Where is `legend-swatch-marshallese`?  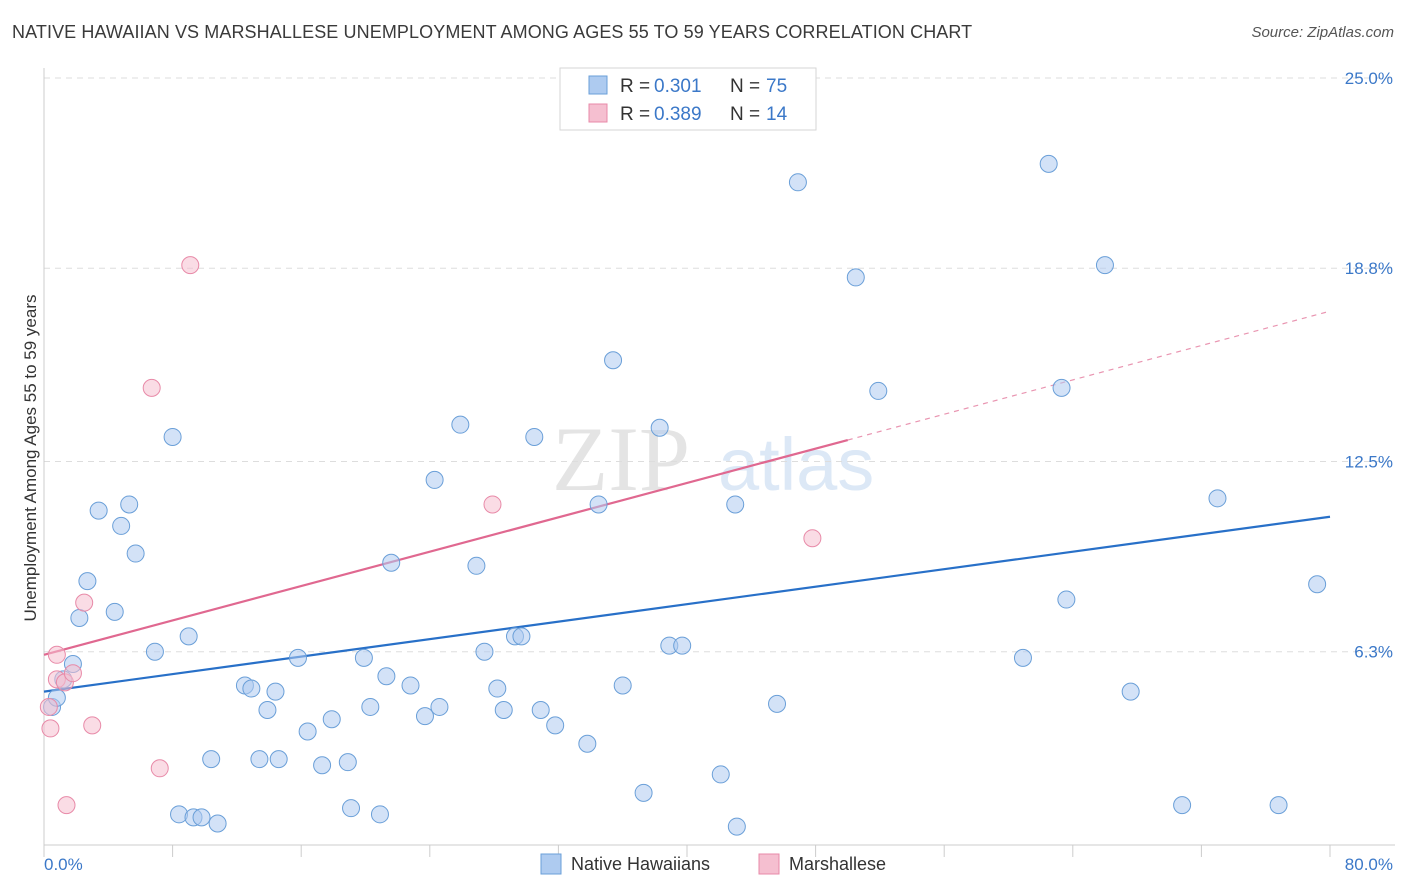
legend-swatch-marshallese is located at coordinates (769, 864).